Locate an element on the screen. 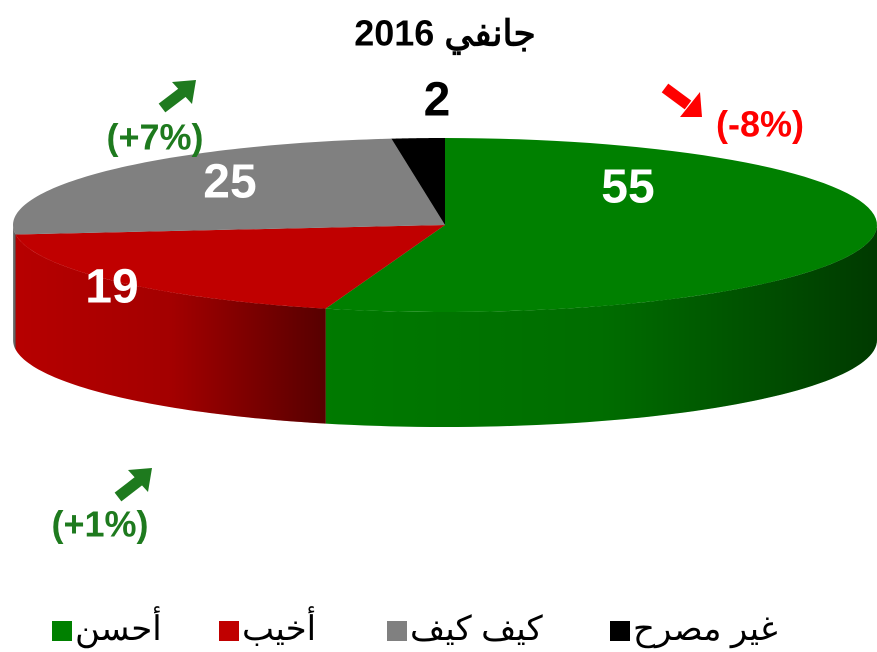 The height and width of the screenshot is (652, 877). legend-label: أحسن is located at coordinates (118, 627).